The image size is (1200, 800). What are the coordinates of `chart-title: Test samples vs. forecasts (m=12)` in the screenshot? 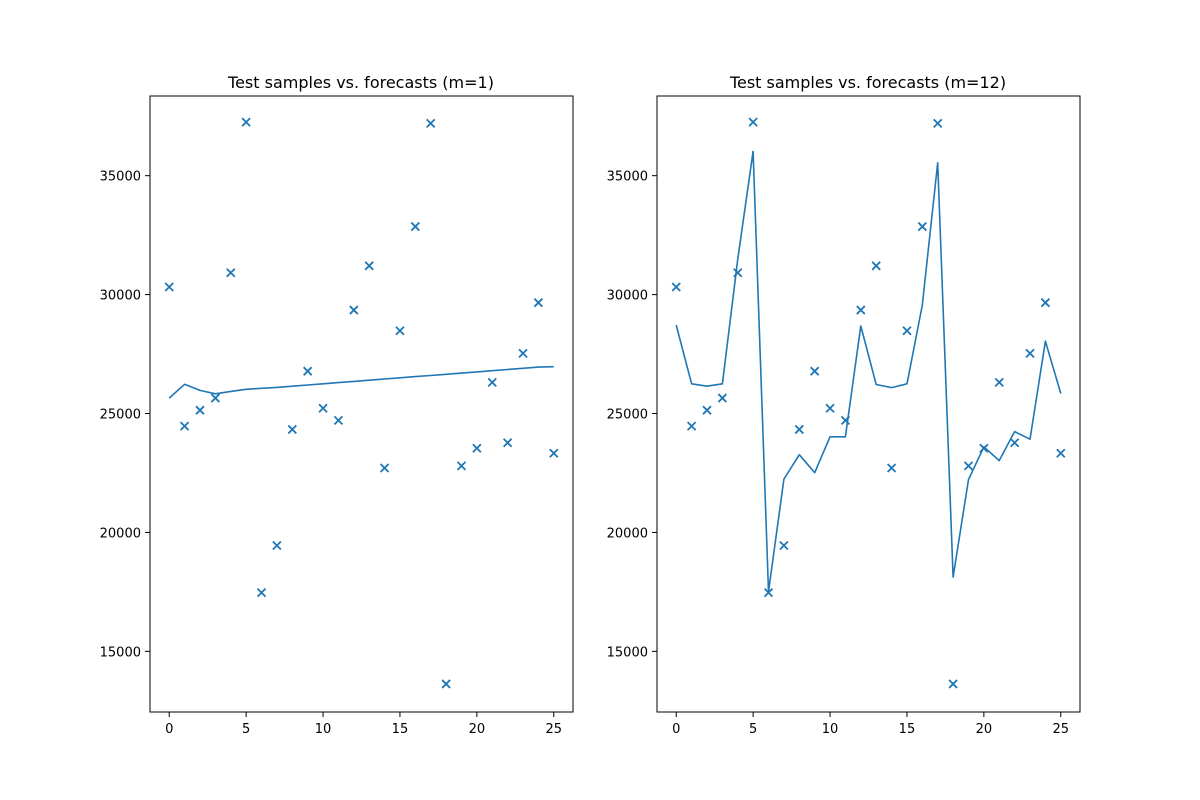 It's located at (867, 82).